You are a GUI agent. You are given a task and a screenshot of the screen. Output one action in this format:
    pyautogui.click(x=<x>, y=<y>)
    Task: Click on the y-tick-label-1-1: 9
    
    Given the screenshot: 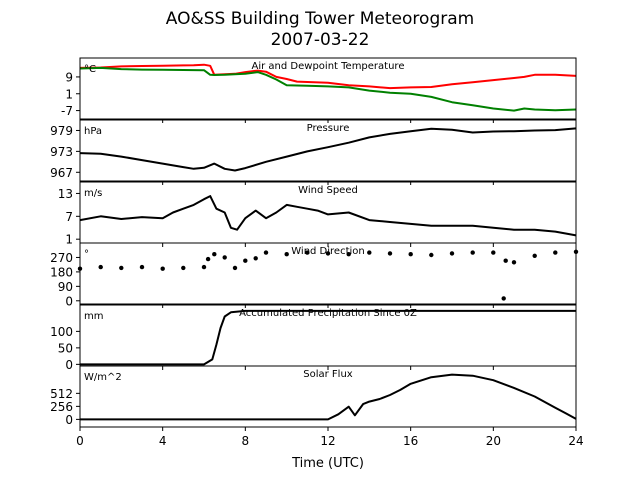 What is the action you would take?
    pyautogui.click(x=69, y=77)
    